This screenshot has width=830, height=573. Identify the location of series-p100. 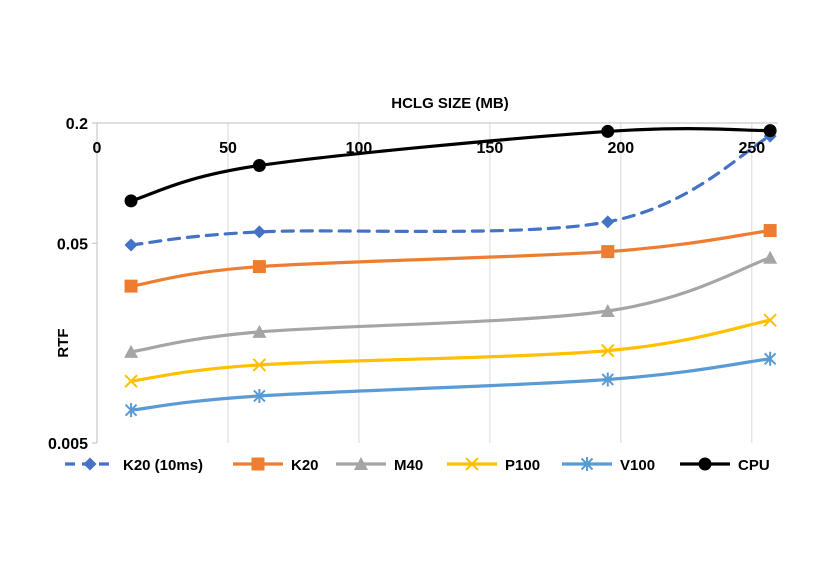
(450, 350).